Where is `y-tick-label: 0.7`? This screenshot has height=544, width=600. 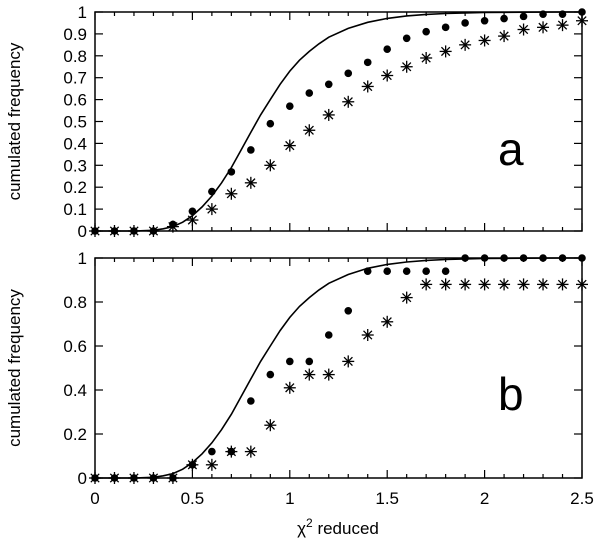
y-tick-label: 0.7 is located at coordinates (75, 78).